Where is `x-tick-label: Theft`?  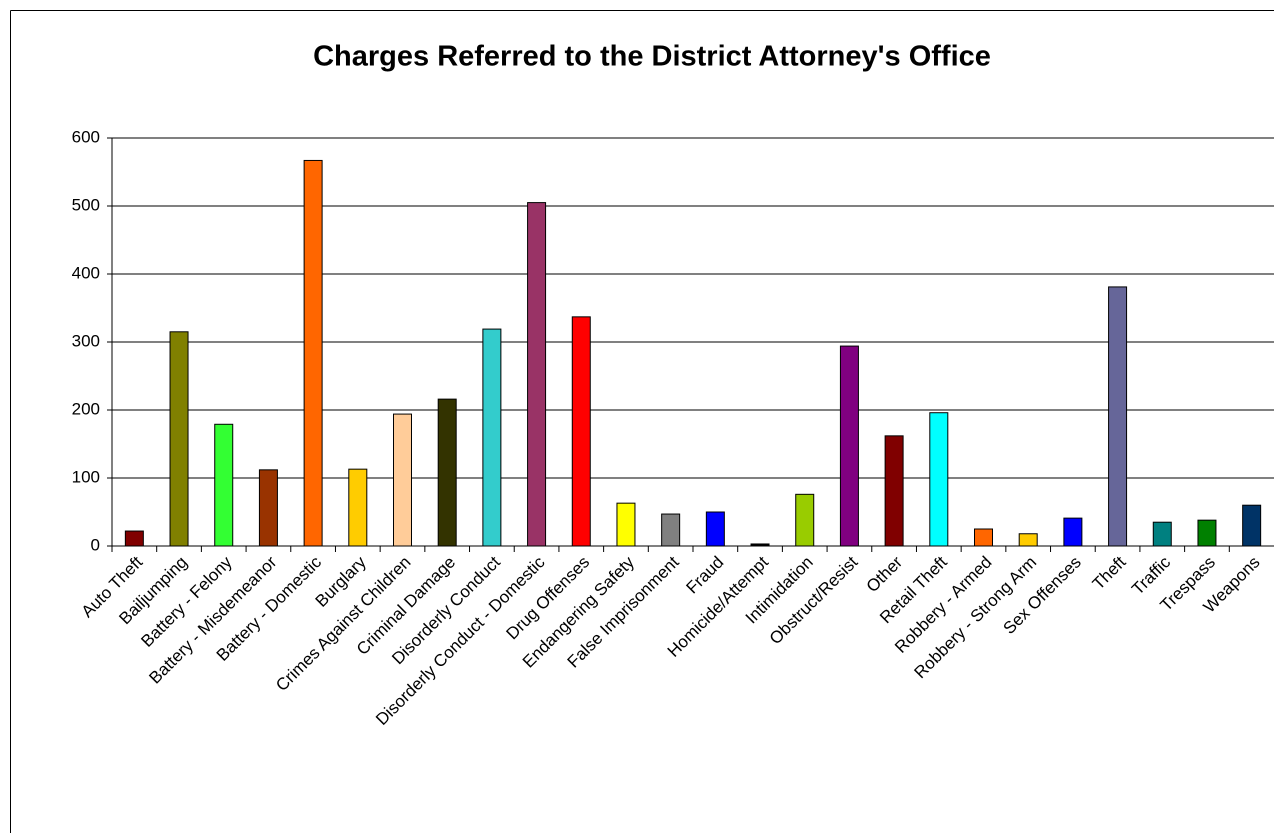
x-tick-label: Theft is located at coordinates (1109, 572).